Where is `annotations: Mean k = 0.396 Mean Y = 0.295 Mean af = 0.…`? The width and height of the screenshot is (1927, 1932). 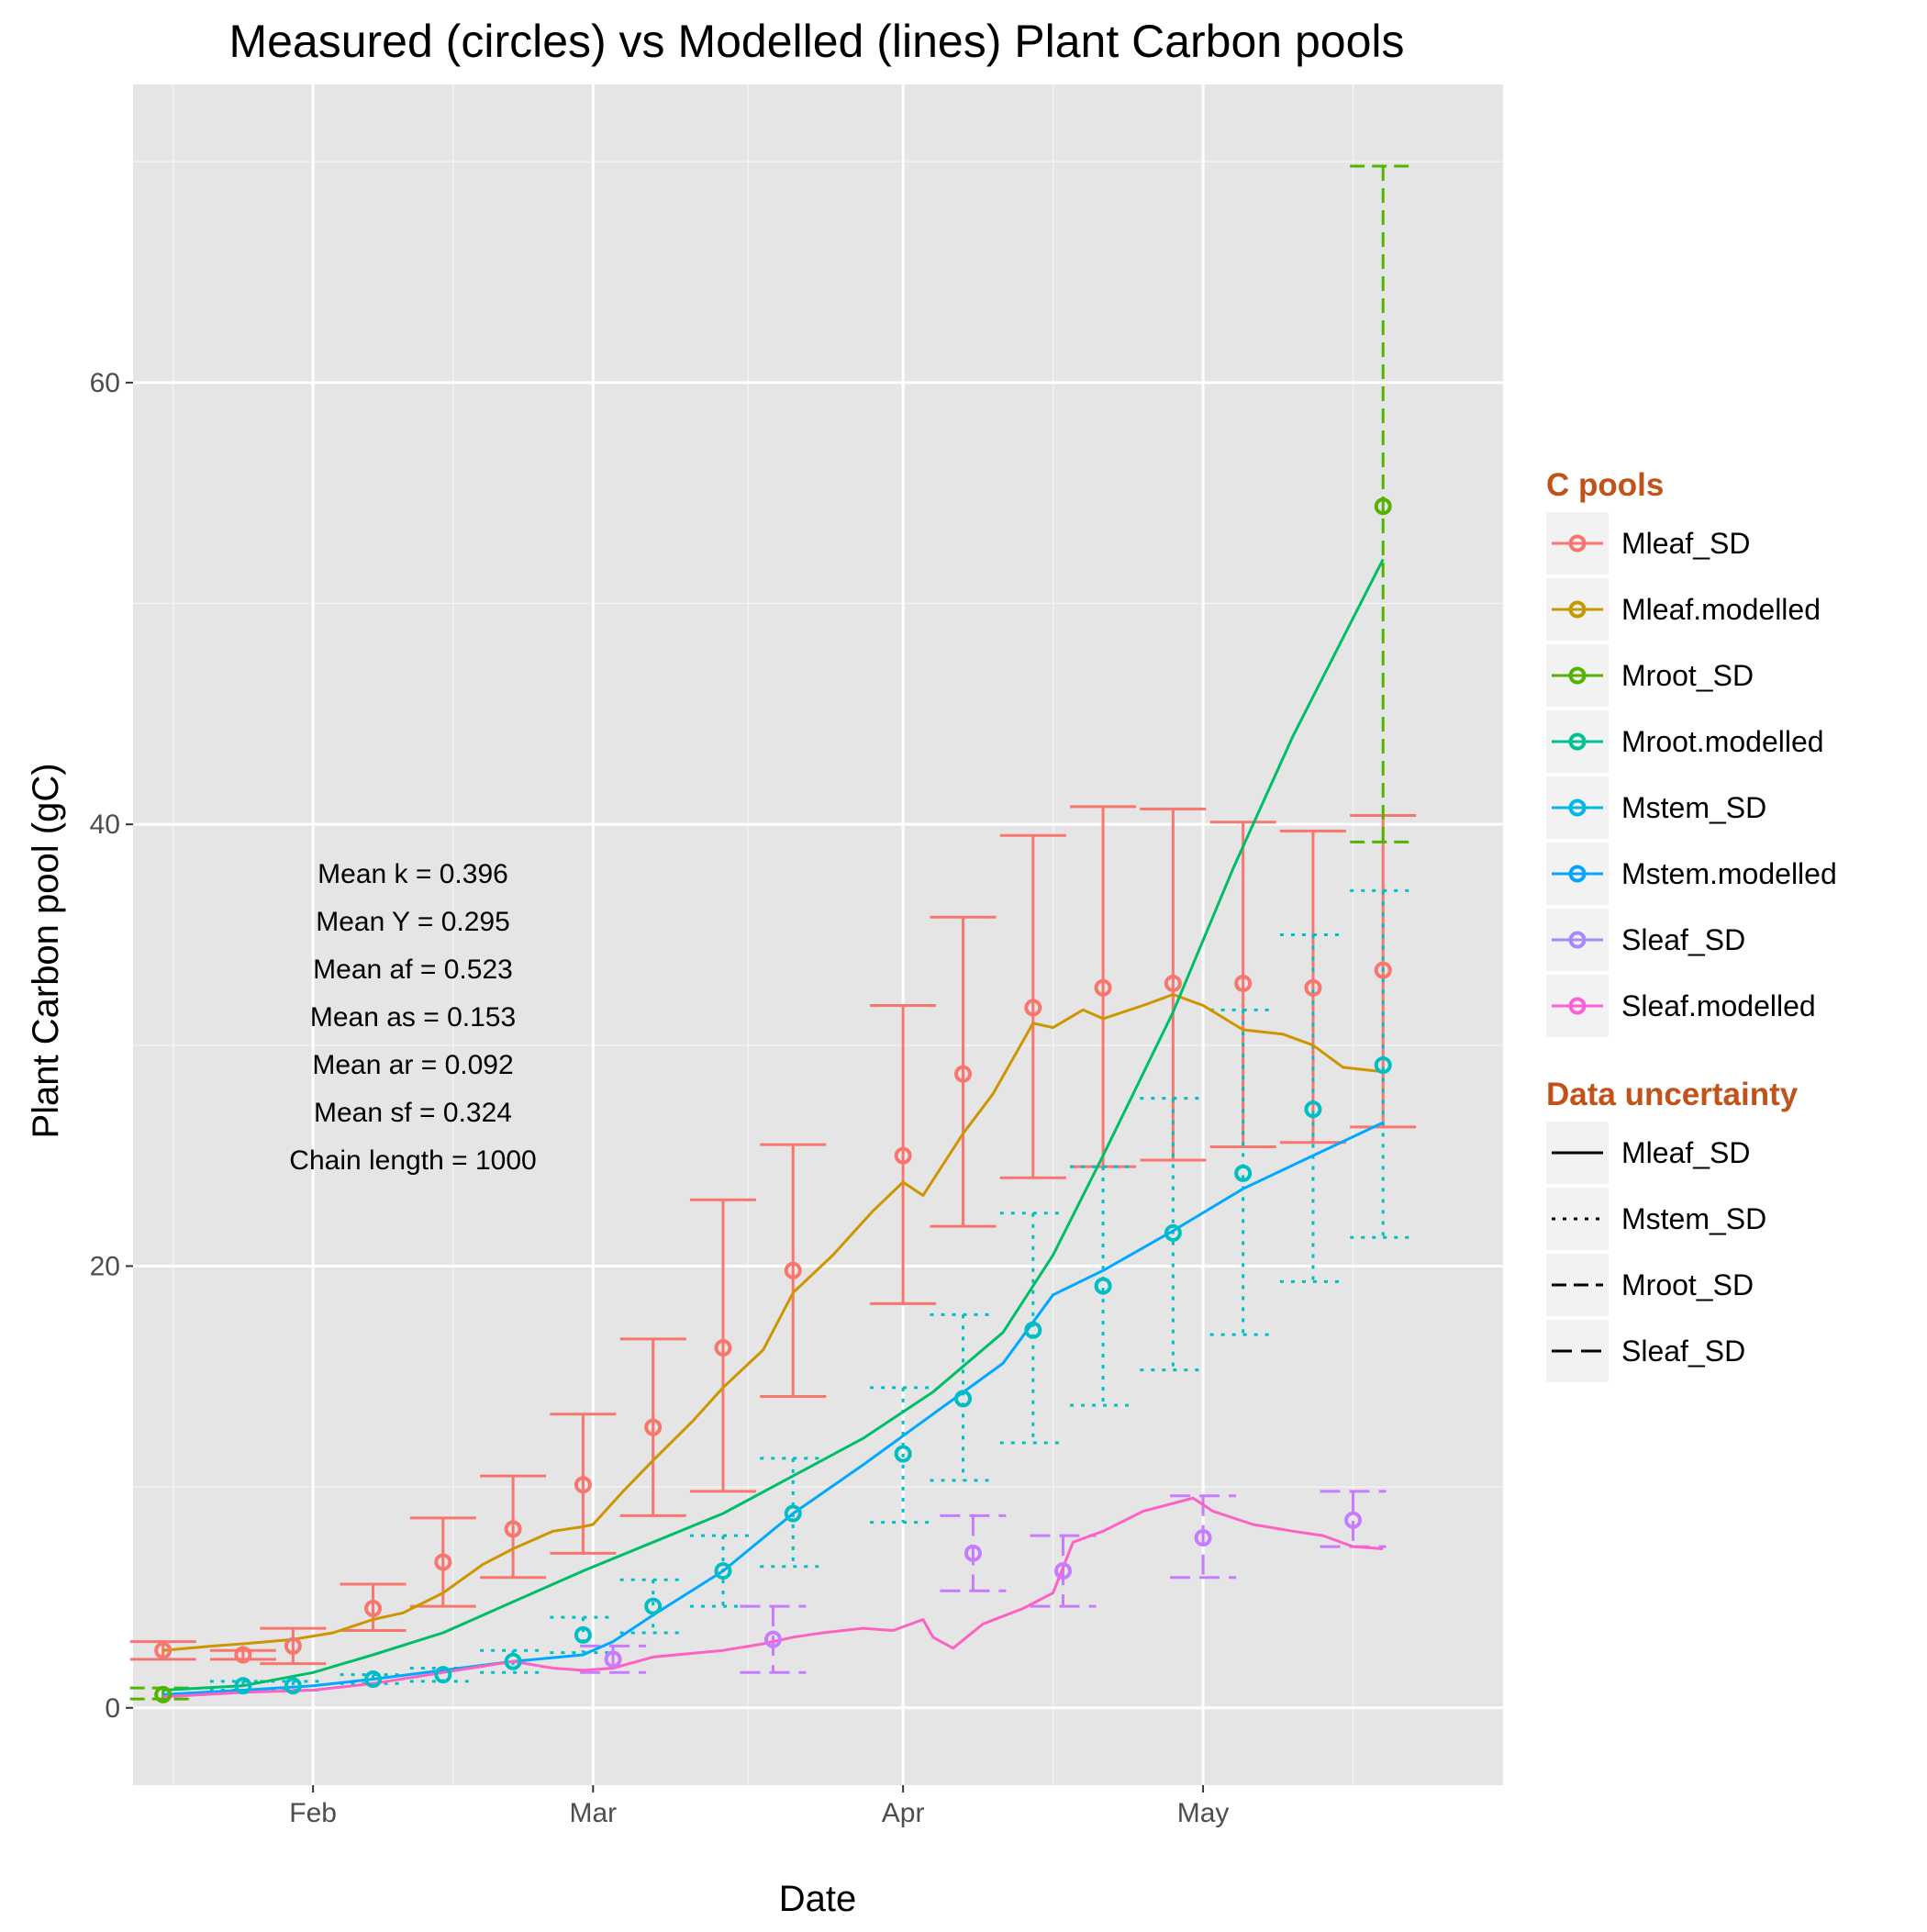
annotations: Mean k = 0.396 Mean Y = 0.295 Mean af = 0.… is located at coordinates (412, 1018).